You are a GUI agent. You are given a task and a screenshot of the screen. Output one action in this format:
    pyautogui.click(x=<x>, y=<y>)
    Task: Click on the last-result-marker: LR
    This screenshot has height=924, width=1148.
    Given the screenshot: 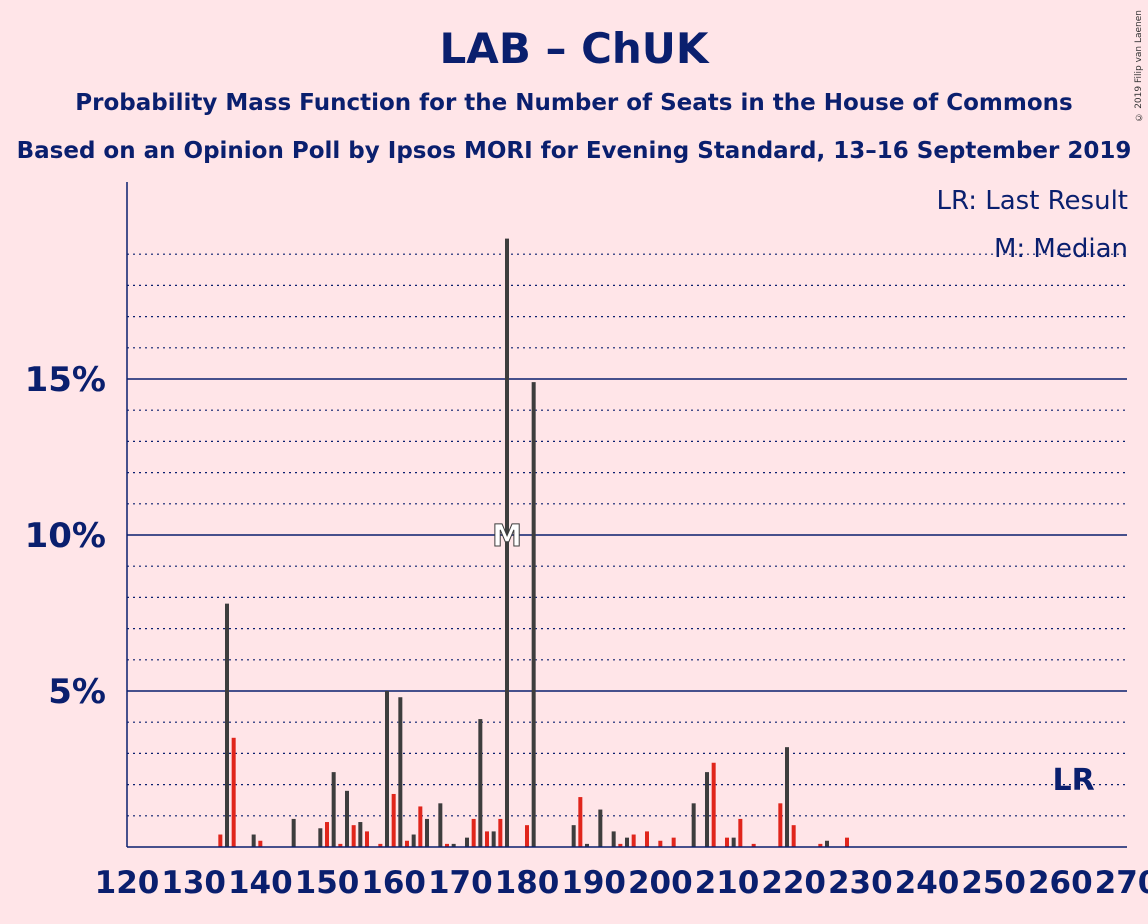 What is the action you would take?
    pyautogui.click(x=1074, y=780)
    